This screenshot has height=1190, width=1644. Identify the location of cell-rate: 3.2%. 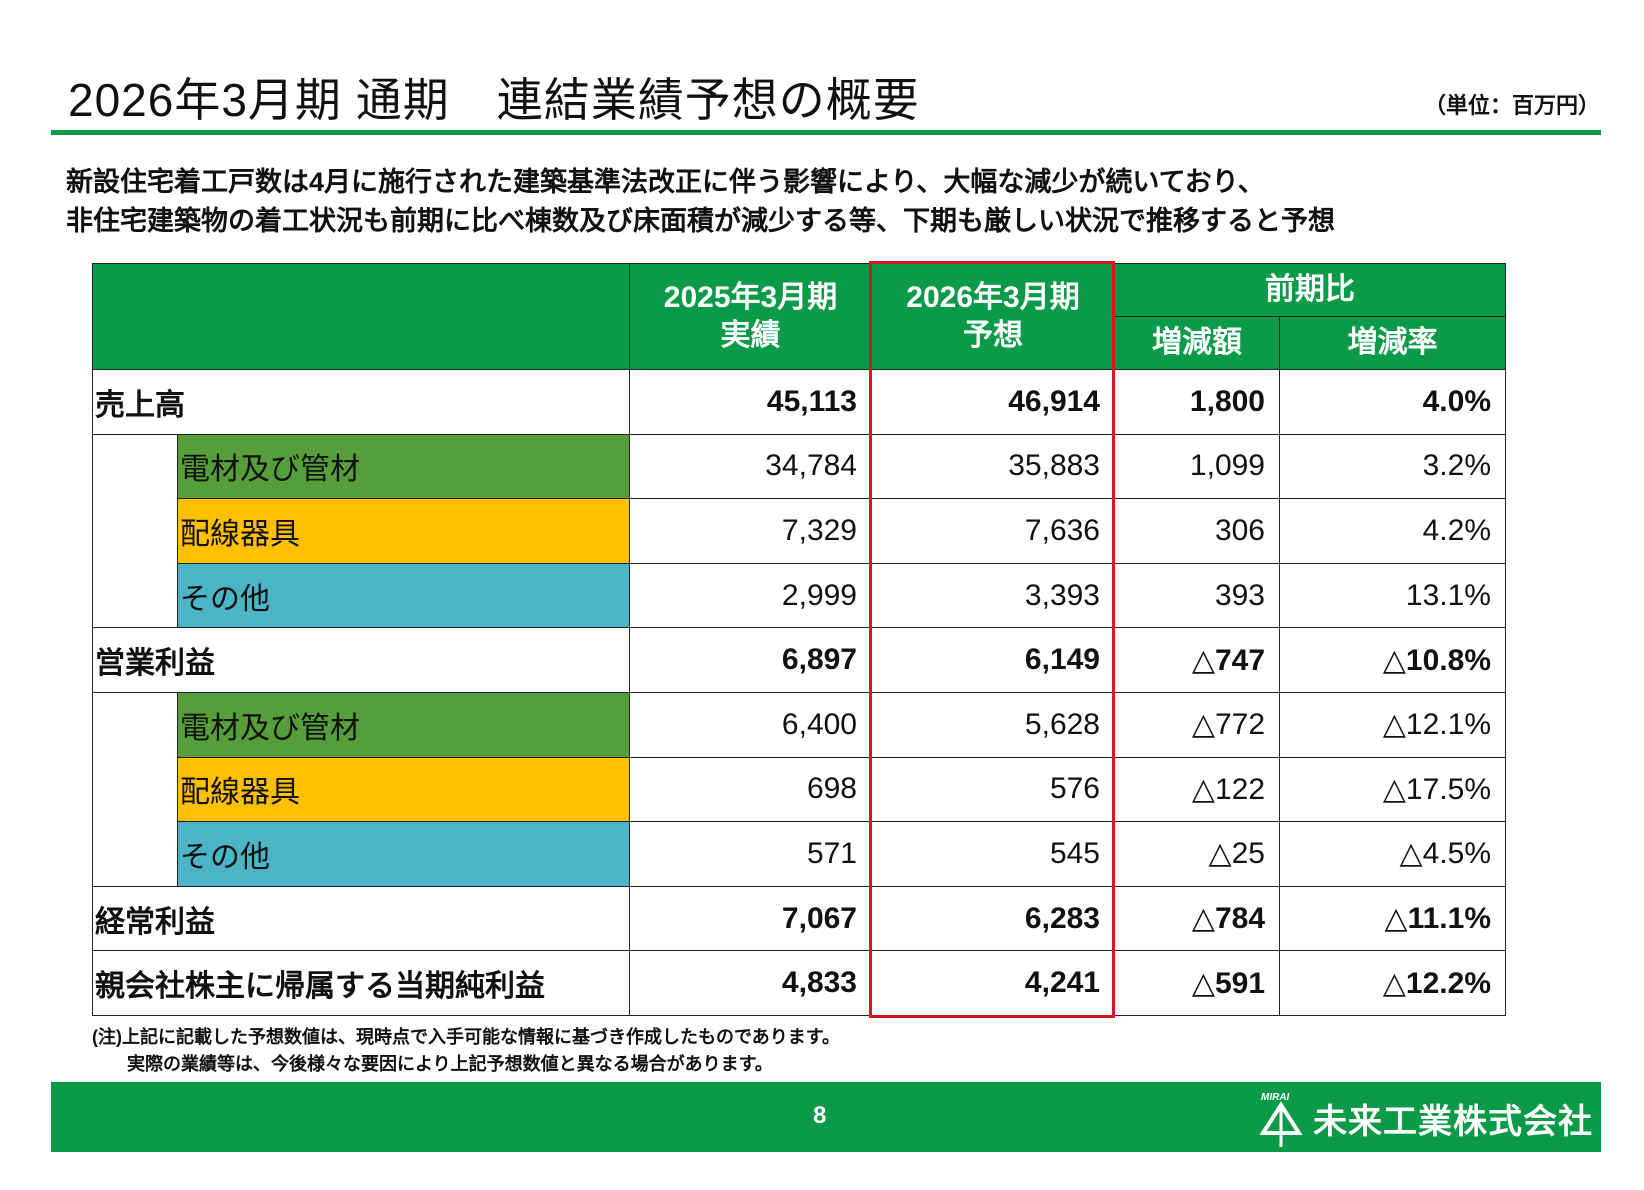
(1392, 466).